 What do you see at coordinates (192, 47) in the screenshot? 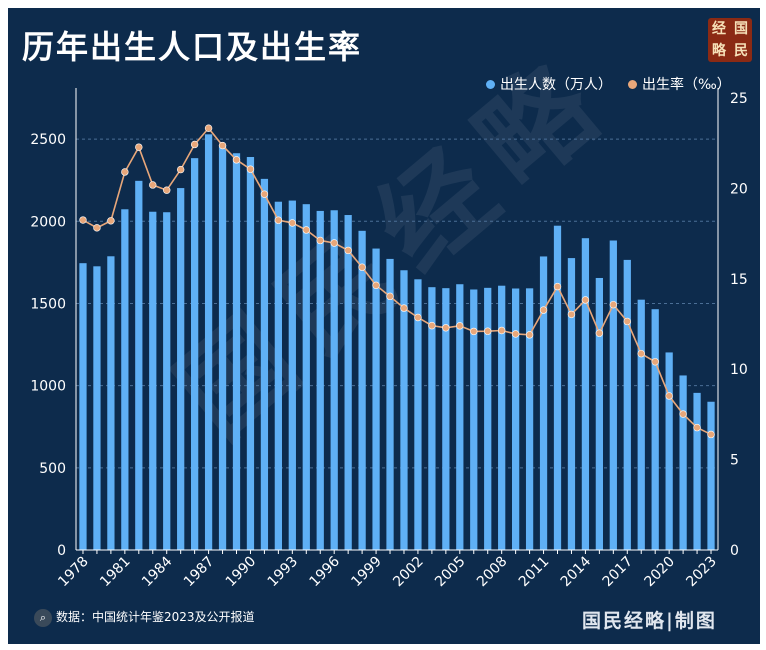
I see `chart-title: 历年出生人口及出生率` at bounding box center [192, 47].